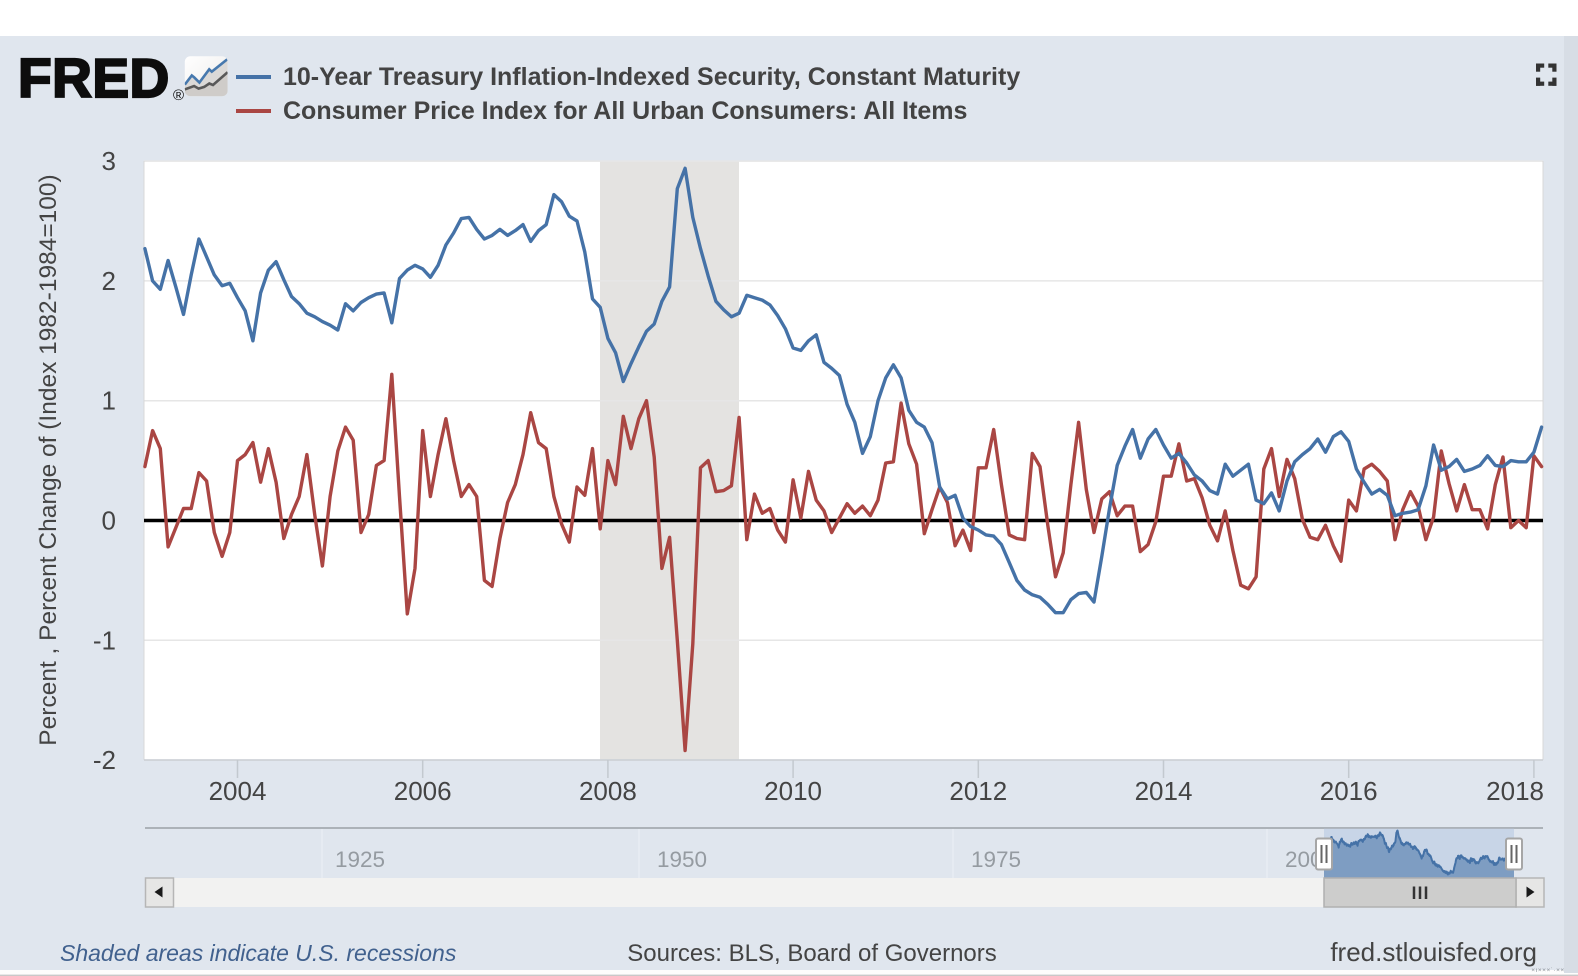 Image resolution: width=1578 pixels, height=976 pixels. What do you see at coordinates (104, 640) in the screenshot?
I see `svg-text: -1` at bounding box center [104, 640].